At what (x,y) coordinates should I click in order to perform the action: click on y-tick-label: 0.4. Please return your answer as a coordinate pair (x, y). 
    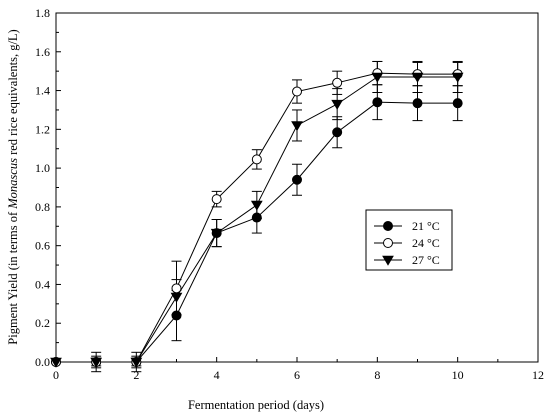
    Looking at the image, I should click on (42, 284).